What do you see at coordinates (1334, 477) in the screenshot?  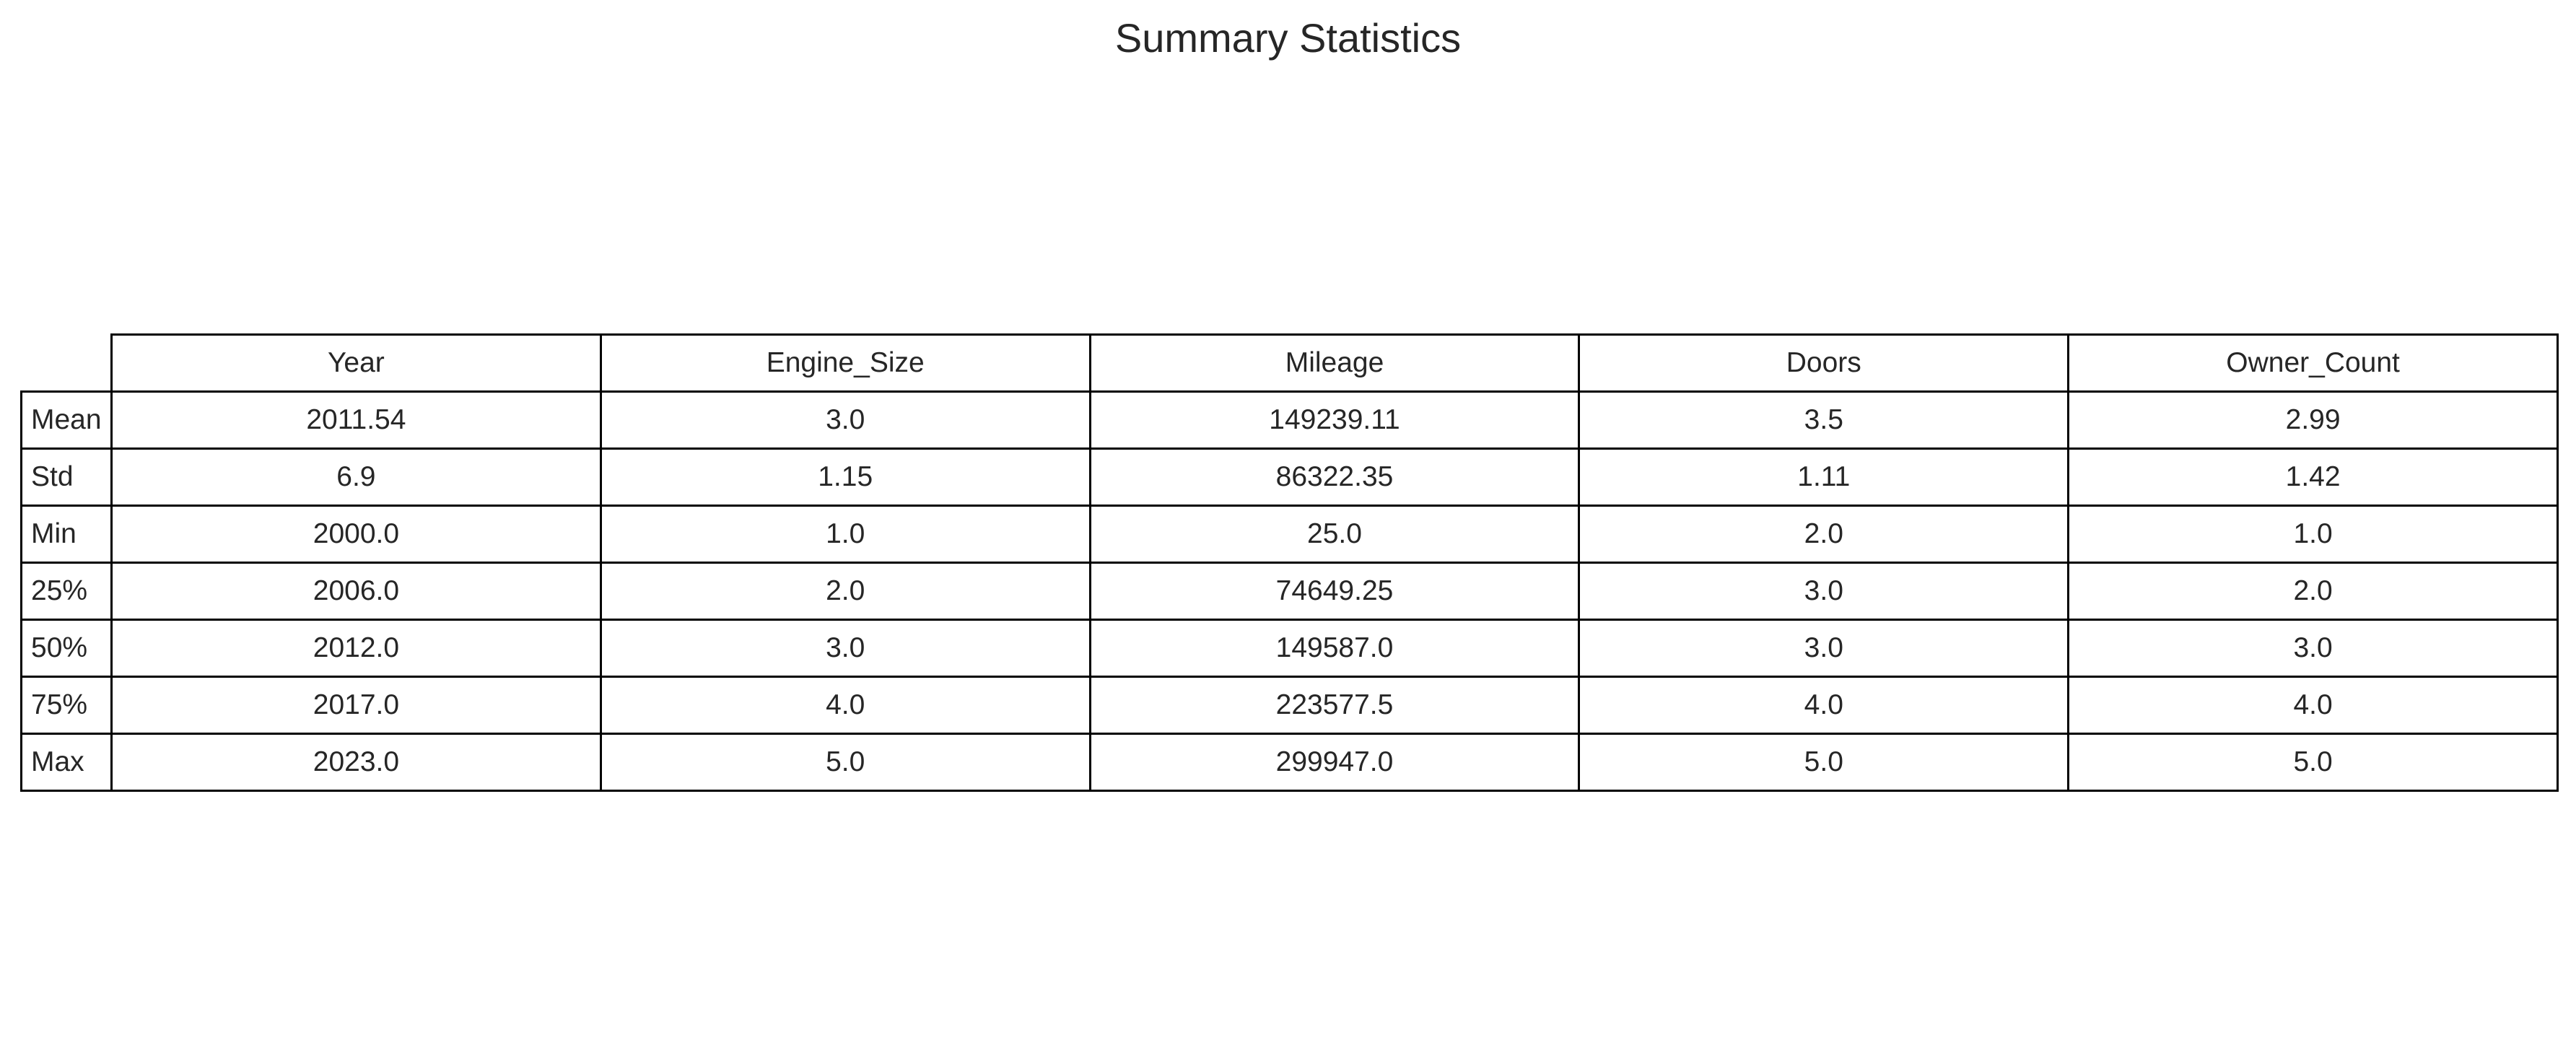 I see `table-cell-mileage: 86322.35` at bounding box center [1334, 477].